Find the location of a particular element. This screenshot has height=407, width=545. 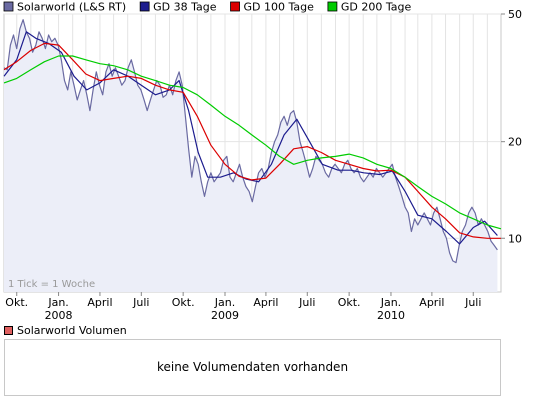

legend-label-1: GD 38 Tage is located at coordinates (185, 7).